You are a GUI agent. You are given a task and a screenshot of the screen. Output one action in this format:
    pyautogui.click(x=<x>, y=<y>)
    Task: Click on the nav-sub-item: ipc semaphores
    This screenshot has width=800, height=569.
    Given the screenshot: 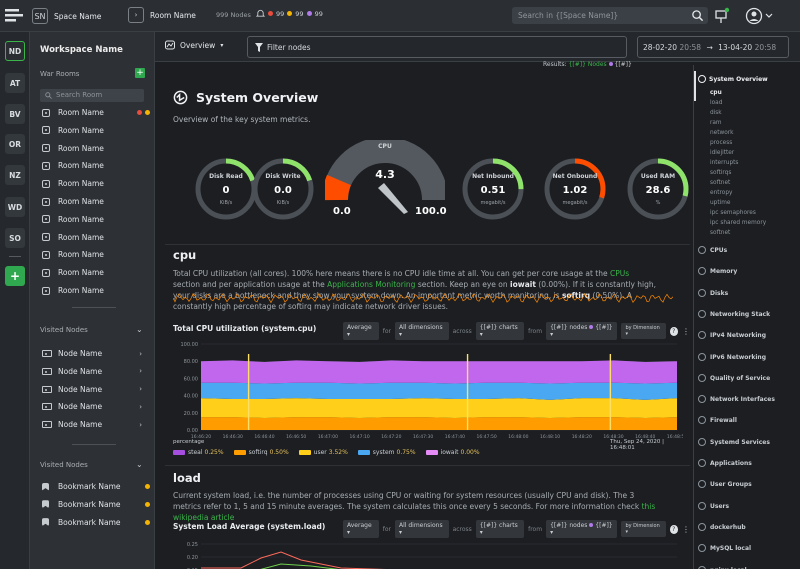 What is the action you would take?
    pyautogui.click(x=733, y=213)
    